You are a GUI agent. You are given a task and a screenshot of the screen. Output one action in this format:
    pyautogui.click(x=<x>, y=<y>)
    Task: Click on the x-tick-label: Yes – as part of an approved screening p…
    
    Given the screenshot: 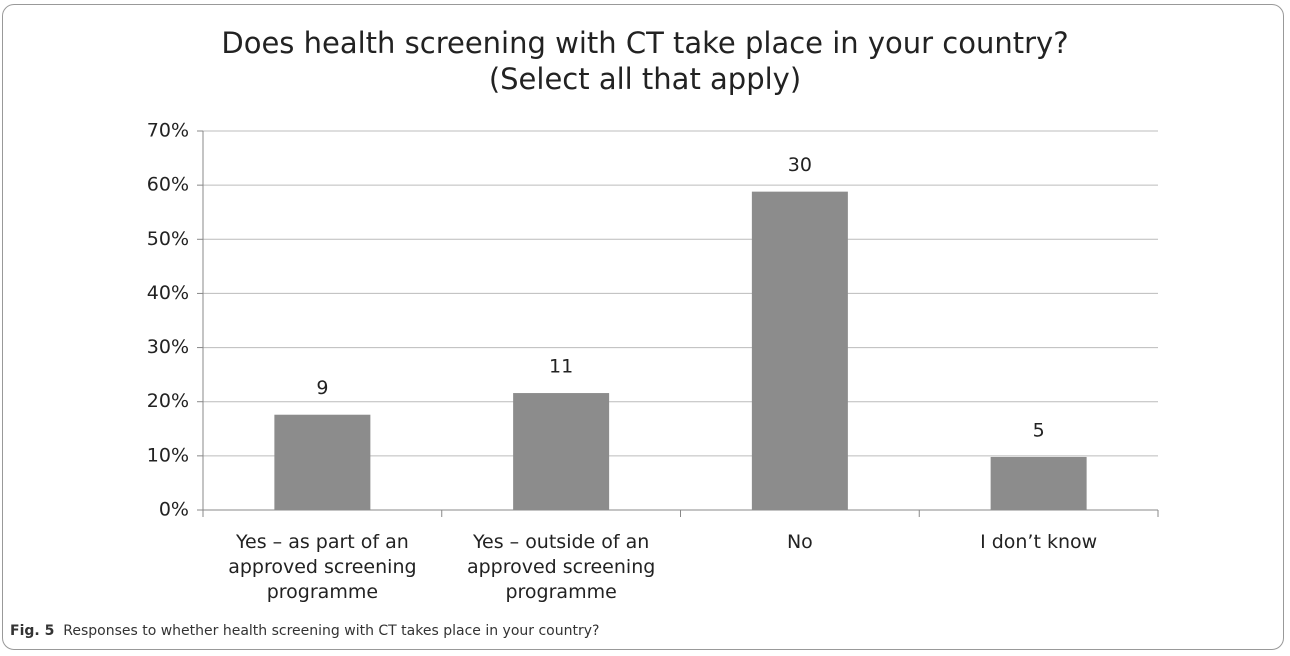 What is the action you would take?
    pyautogui.click(x=322, y=567)
    